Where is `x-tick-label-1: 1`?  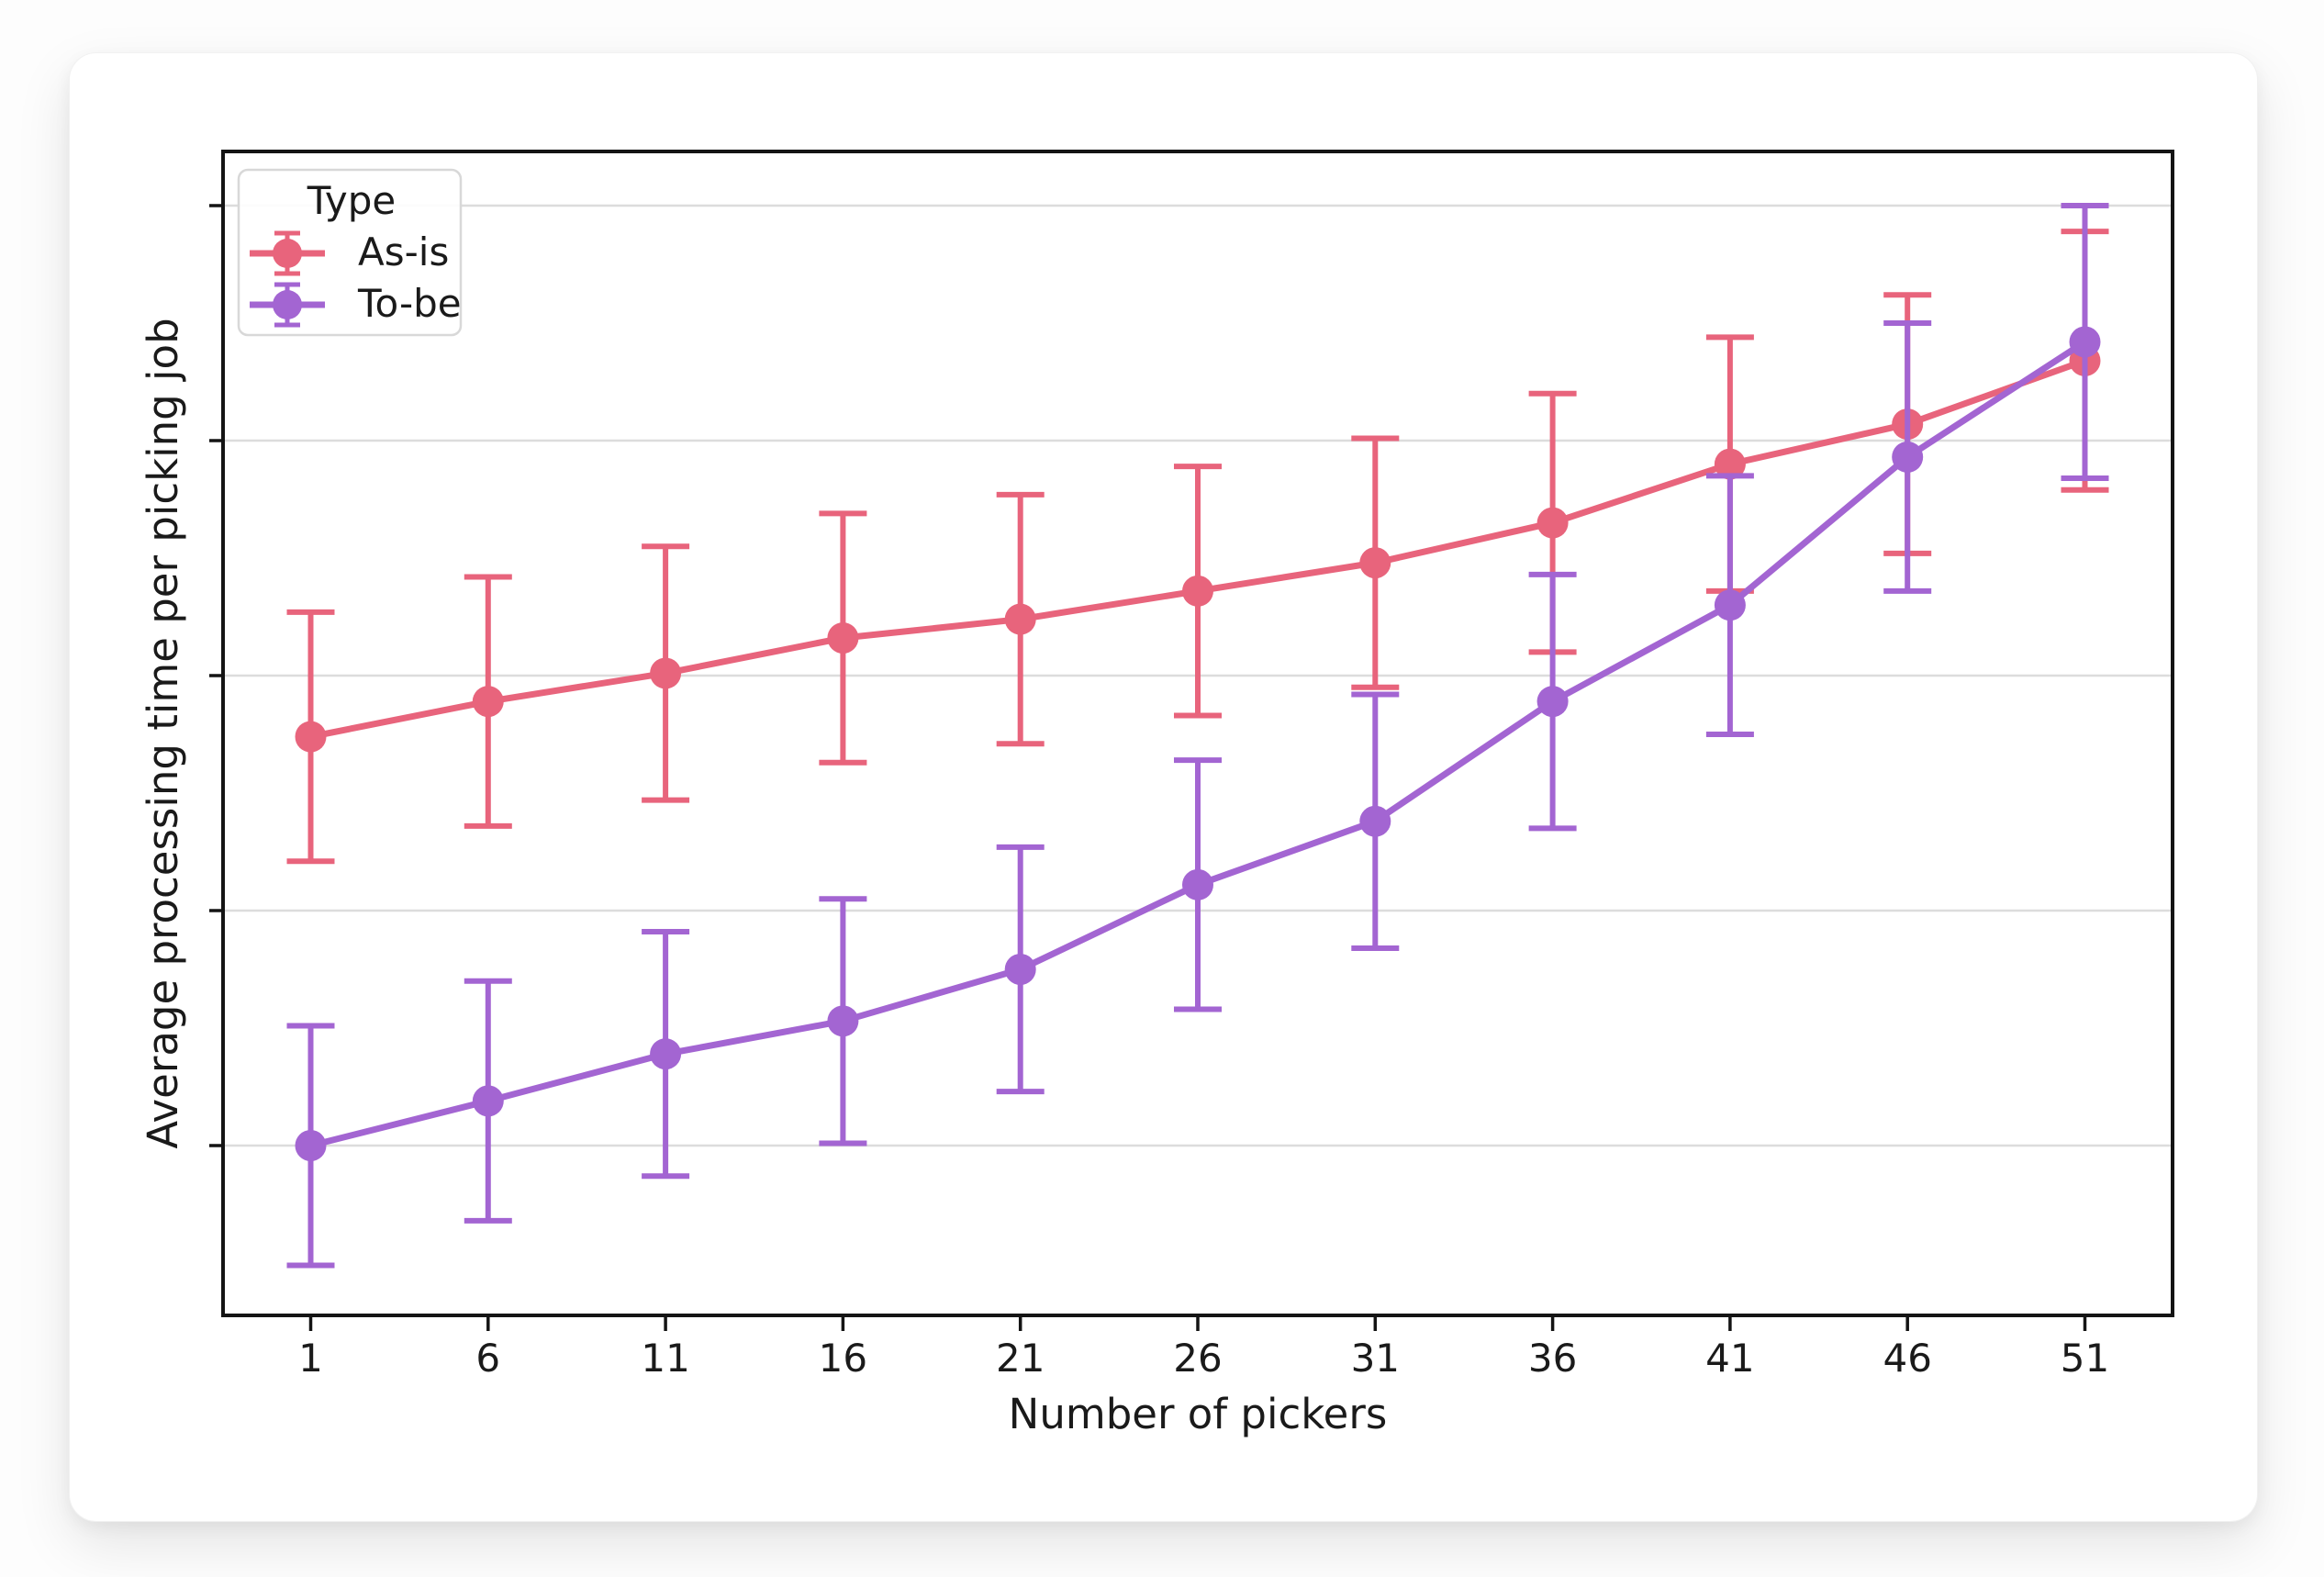 x-tick-label-1: 1 is located at coordinates (310, 1359).